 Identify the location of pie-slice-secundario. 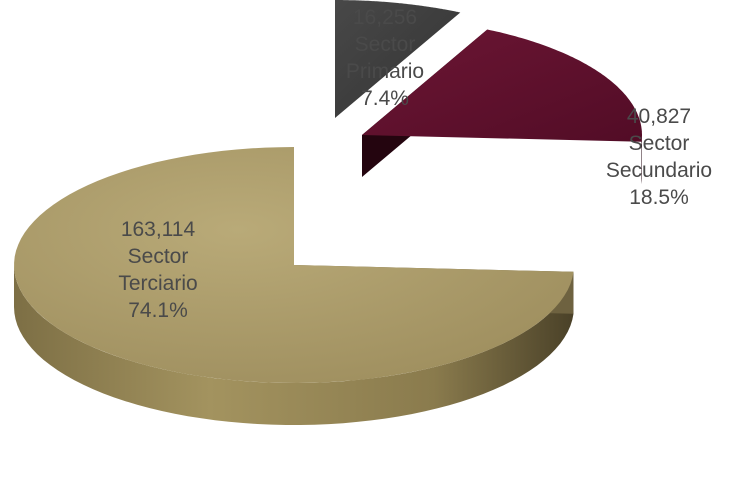
(502, 106).